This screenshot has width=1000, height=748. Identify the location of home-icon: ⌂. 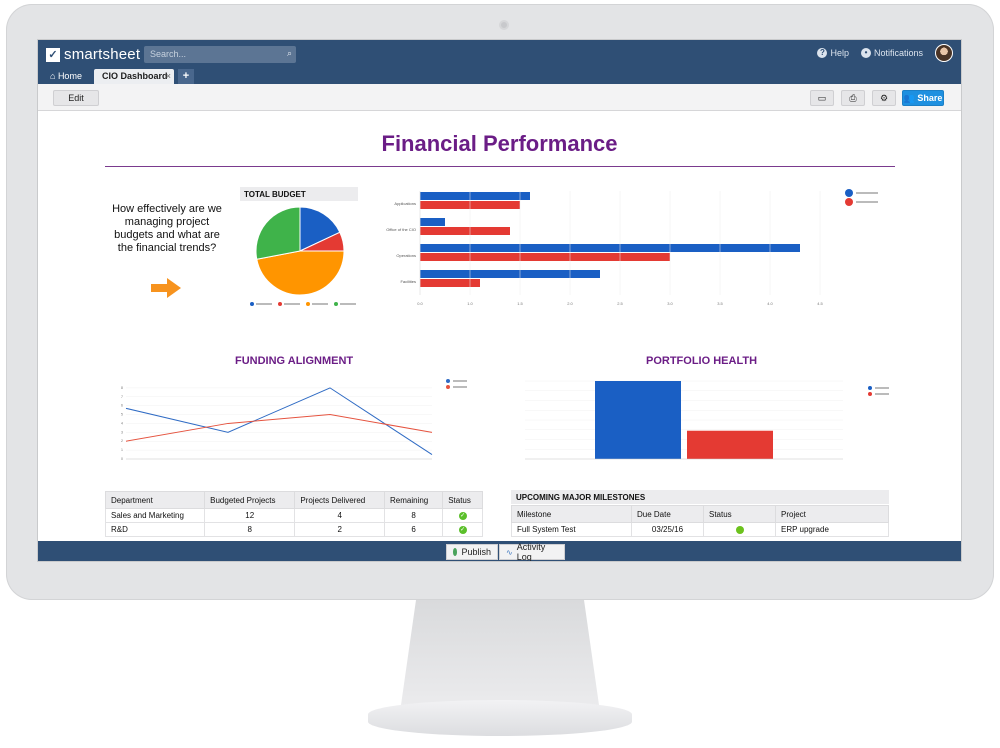
(54, 76).